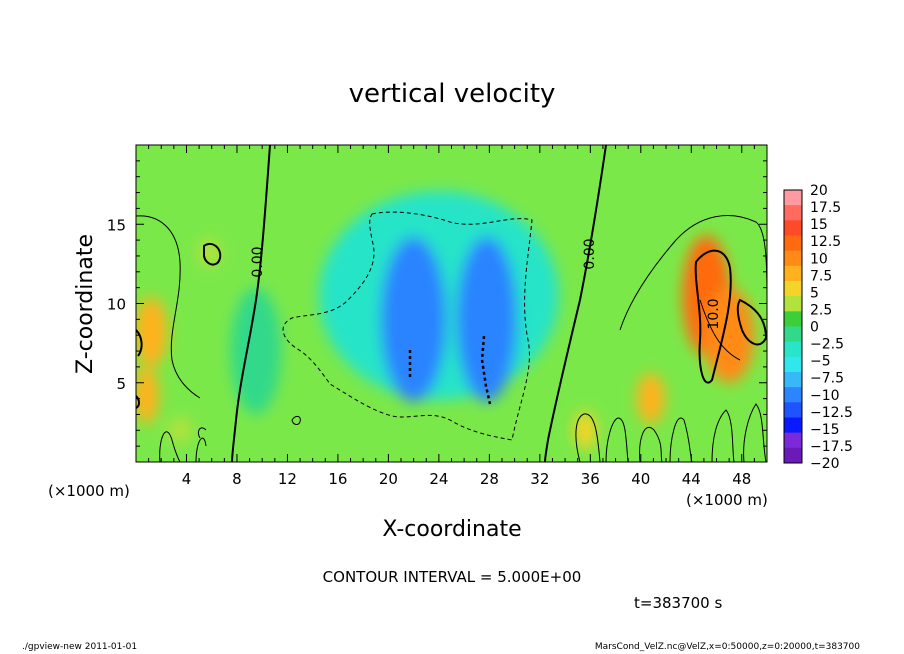 The height and width of the screenshot is (654, 904). What do you see at coordinates (814, 328) in the screenshot?
I see `colorbar-label: 0` at bounding box center [814, 328].